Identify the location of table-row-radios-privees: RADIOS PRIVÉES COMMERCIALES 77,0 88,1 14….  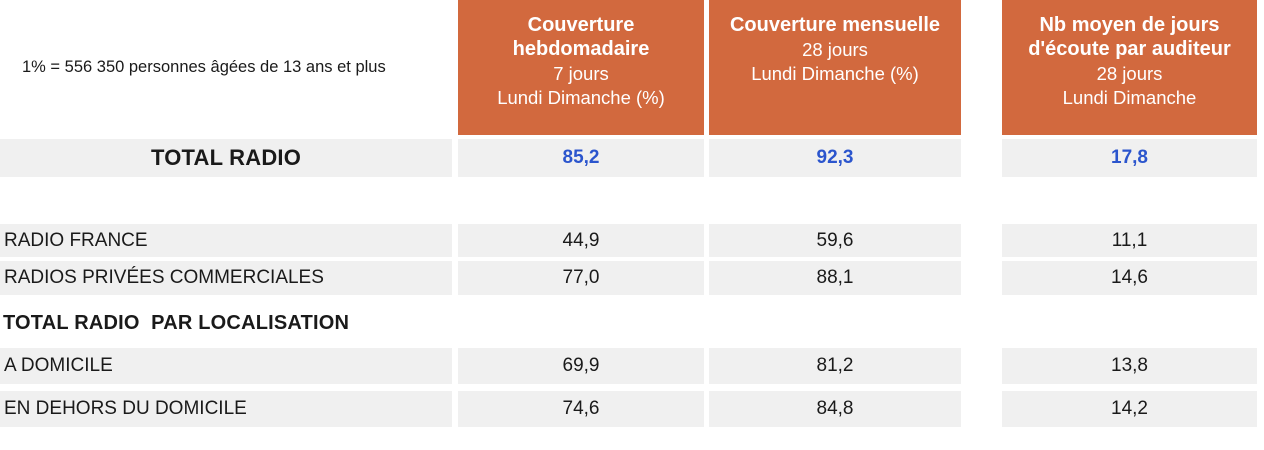
(632, 278).